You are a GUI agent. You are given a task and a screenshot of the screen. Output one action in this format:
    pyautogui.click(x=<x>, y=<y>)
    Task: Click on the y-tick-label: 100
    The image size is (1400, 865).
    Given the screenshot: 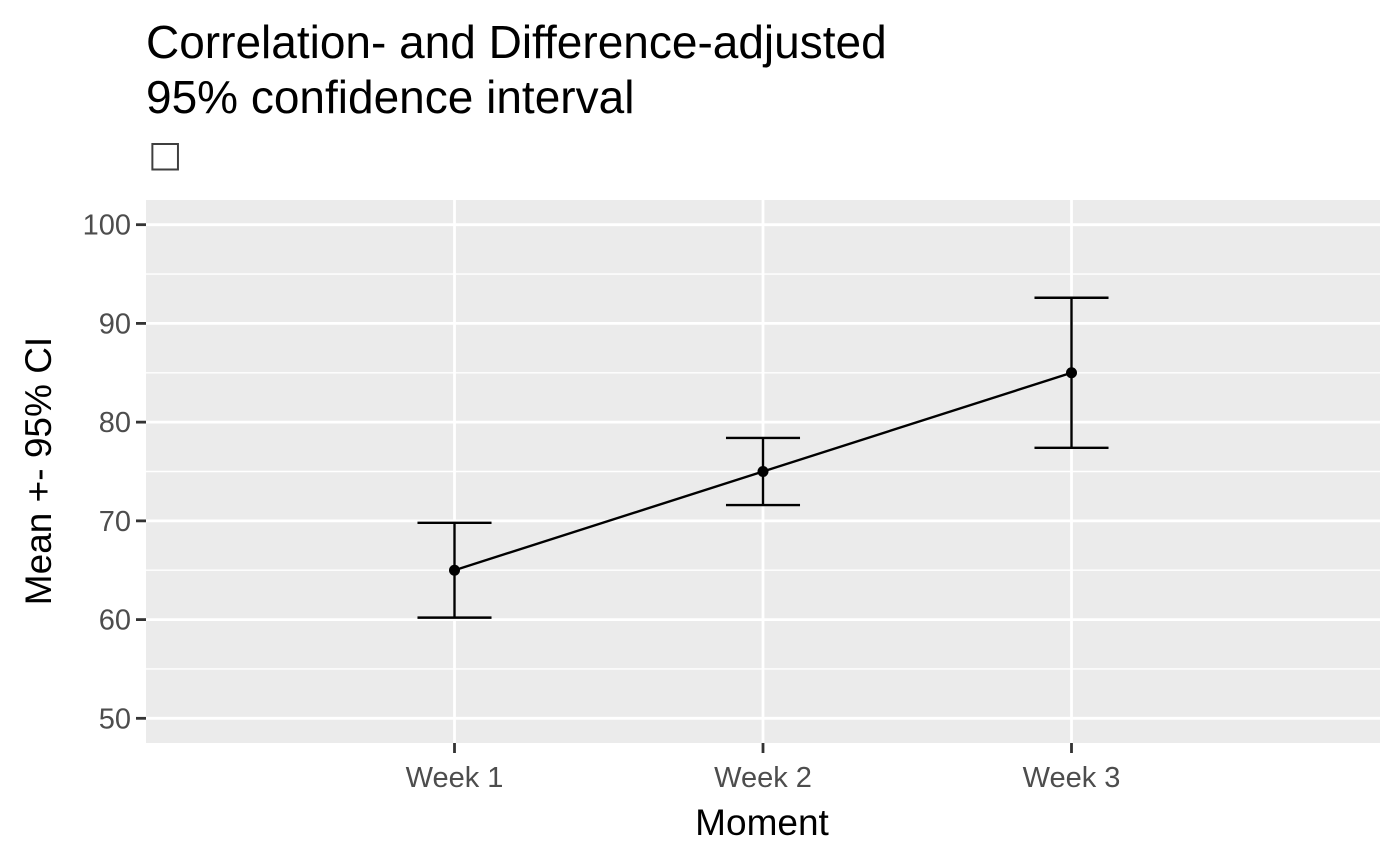 What is the action you would take?
    pyautogui.click(x=107, y=226)
    